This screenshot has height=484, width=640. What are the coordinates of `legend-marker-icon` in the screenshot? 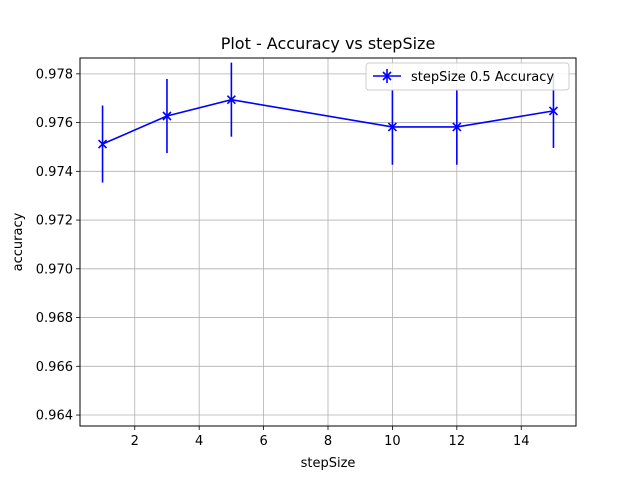 It's located at (387, 76).